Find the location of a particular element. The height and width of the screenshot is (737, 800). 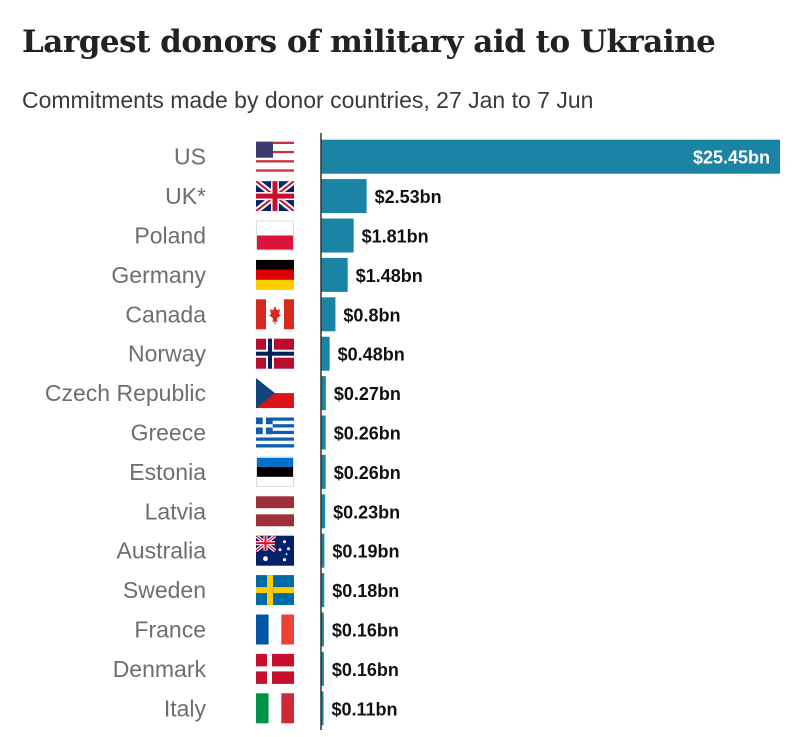

us-flag-icon is located at coordinates (275, 156).